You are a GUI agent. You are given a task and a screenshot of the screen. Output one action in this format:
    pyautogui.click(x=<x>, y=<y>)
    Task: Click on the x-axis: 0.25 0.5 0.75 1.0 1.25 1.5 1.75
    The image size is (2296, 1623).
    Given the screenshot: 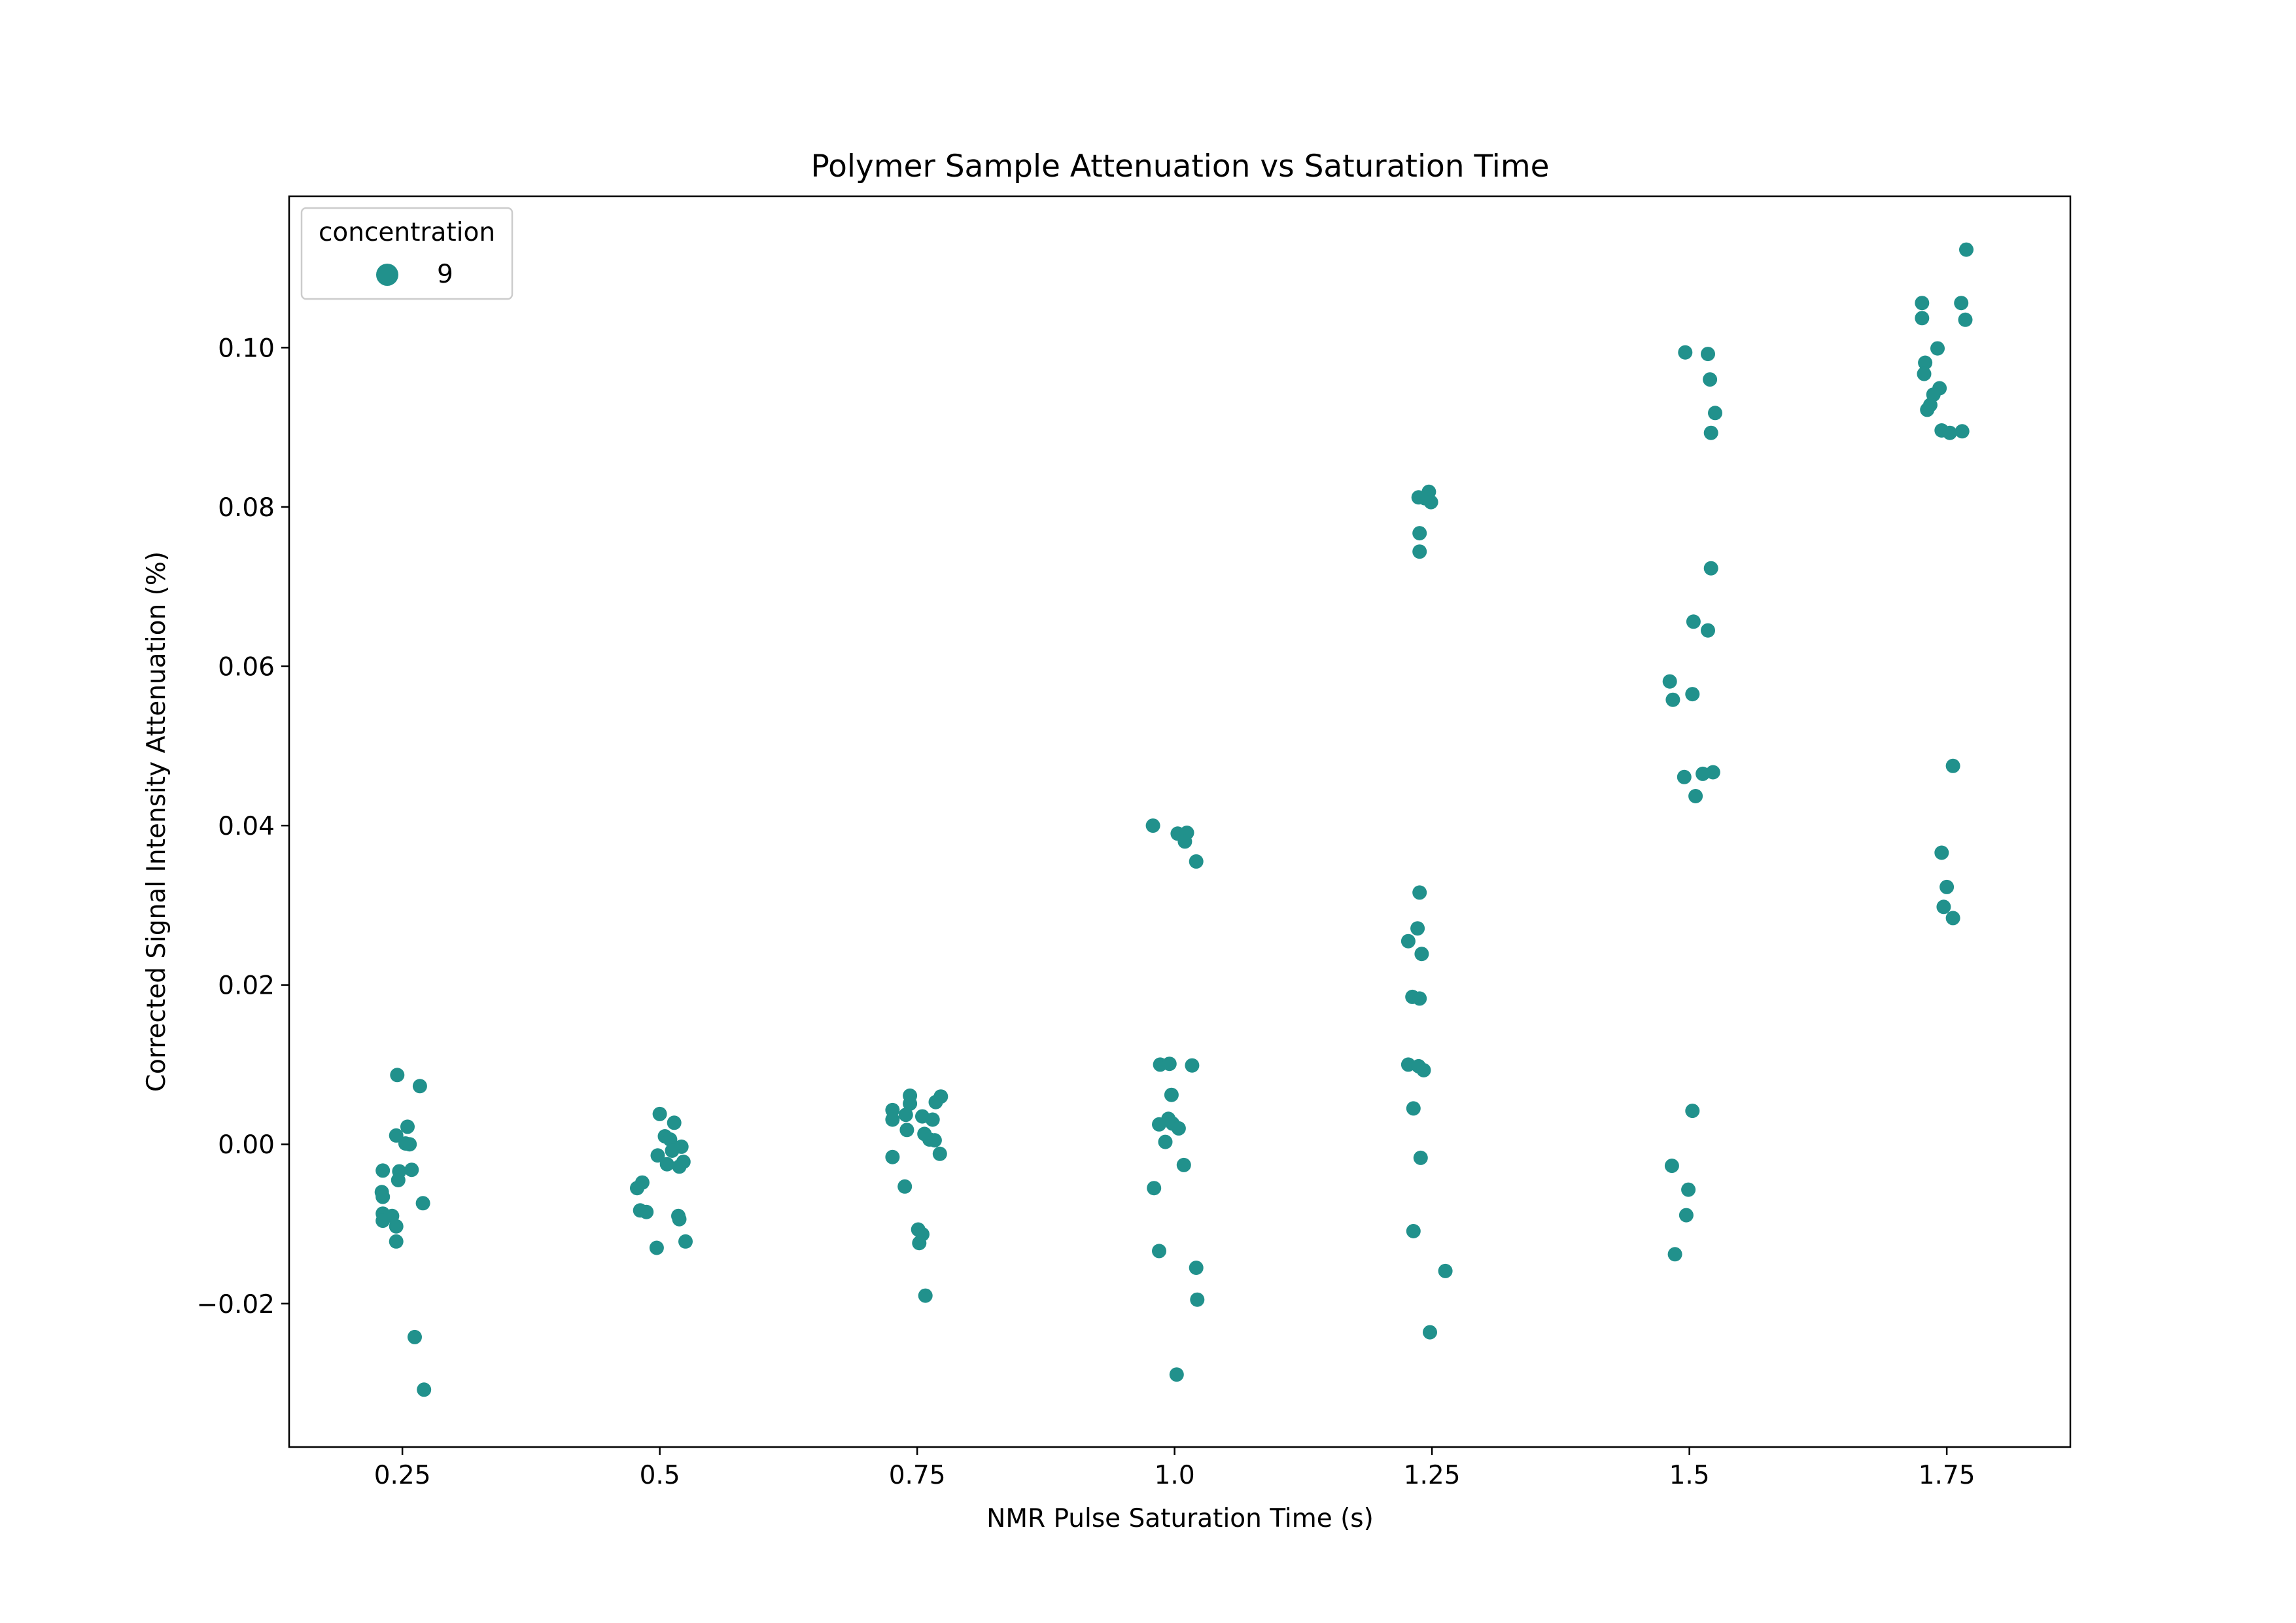 What is the action you would take?
    pyautogui.click(x=1174, y=1468)
    